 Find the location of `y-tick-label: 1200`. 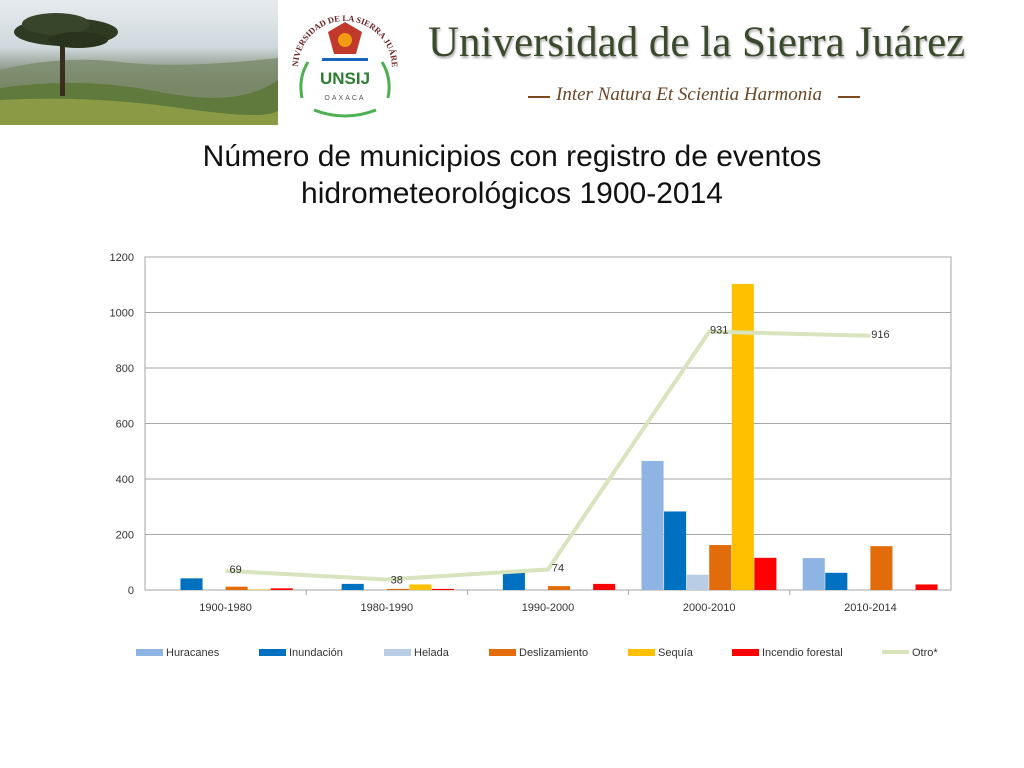

y-tick-label: 1200 is located at coordinates (122, 258).